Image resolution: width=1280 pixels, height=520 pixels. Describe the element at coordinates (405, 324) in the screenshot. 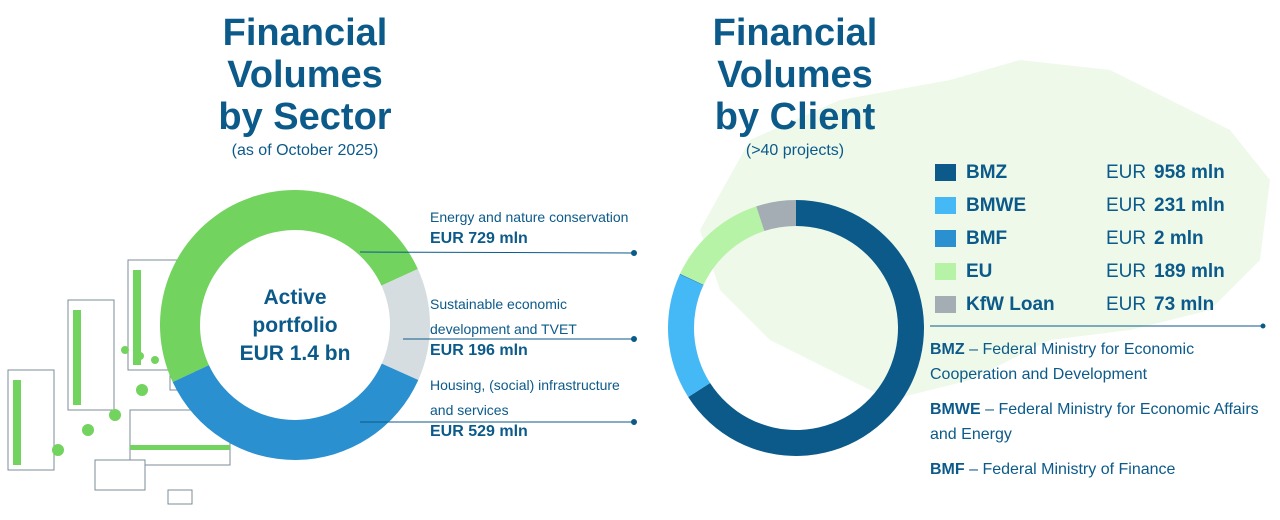

I see `donut-slice-sustainable-economic-development-and-tvet` at that location.